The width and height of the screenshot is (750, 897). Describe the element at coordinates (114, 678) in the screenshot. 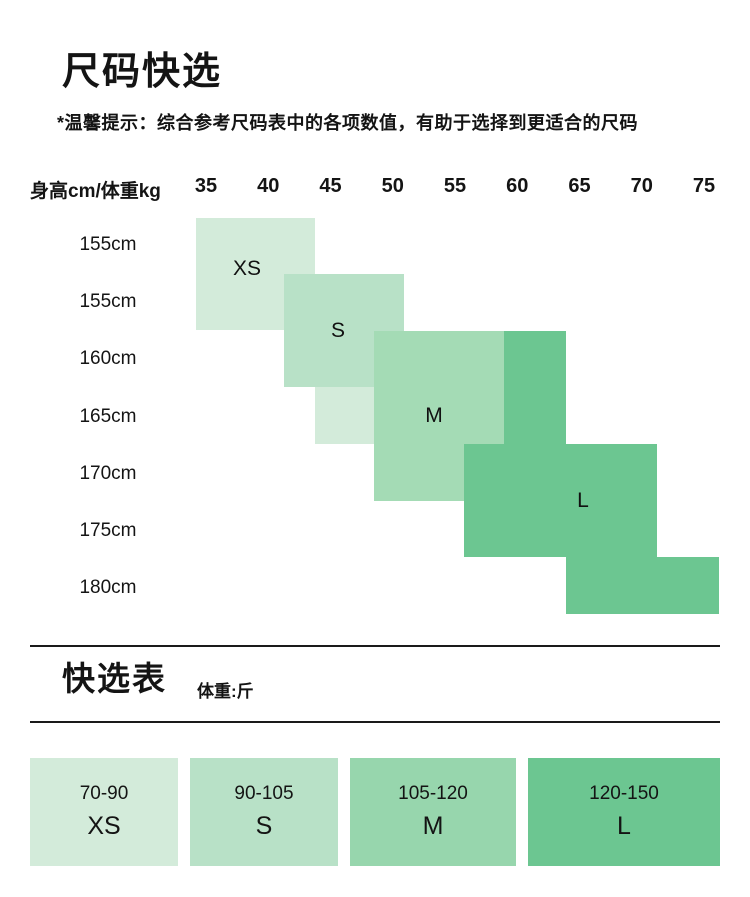

I see `quick-table-title: 快选表` at that location.